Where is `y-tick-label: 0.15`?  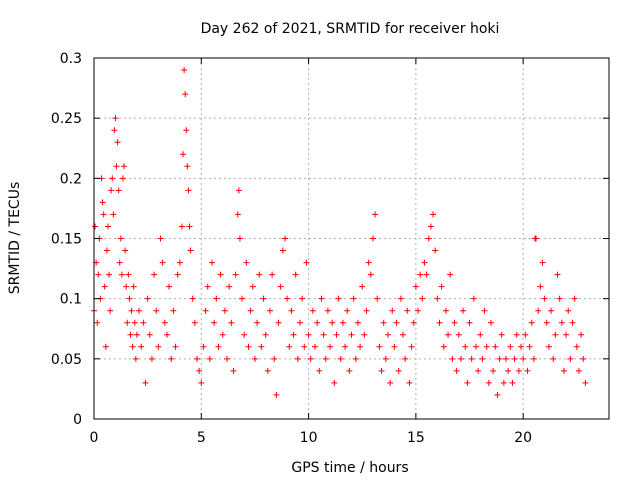
y-tick-label: 0.15 is located at coordinates (66, 240).